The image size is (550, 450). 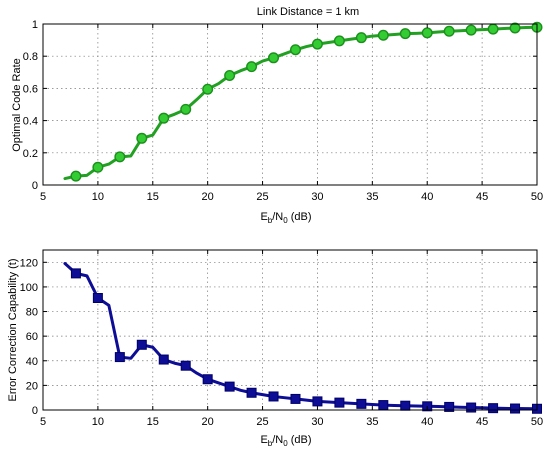 What do you see at coordinates (32, 386) in the screenshot?
I see `y-tick-label: 20` at bounding box center [32, 386].